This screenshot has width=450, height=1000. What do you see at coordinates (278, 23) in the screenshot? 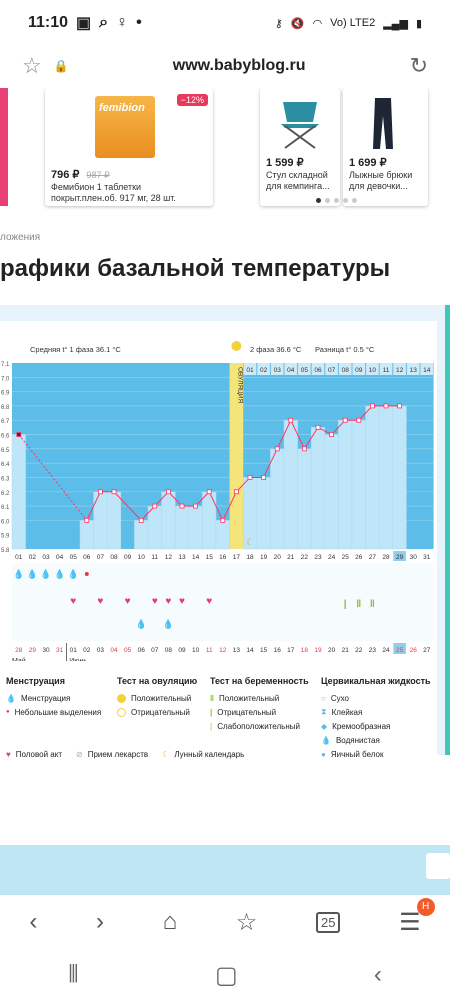
I see `key-icon: ⚷` at bounding box center [278, 23].